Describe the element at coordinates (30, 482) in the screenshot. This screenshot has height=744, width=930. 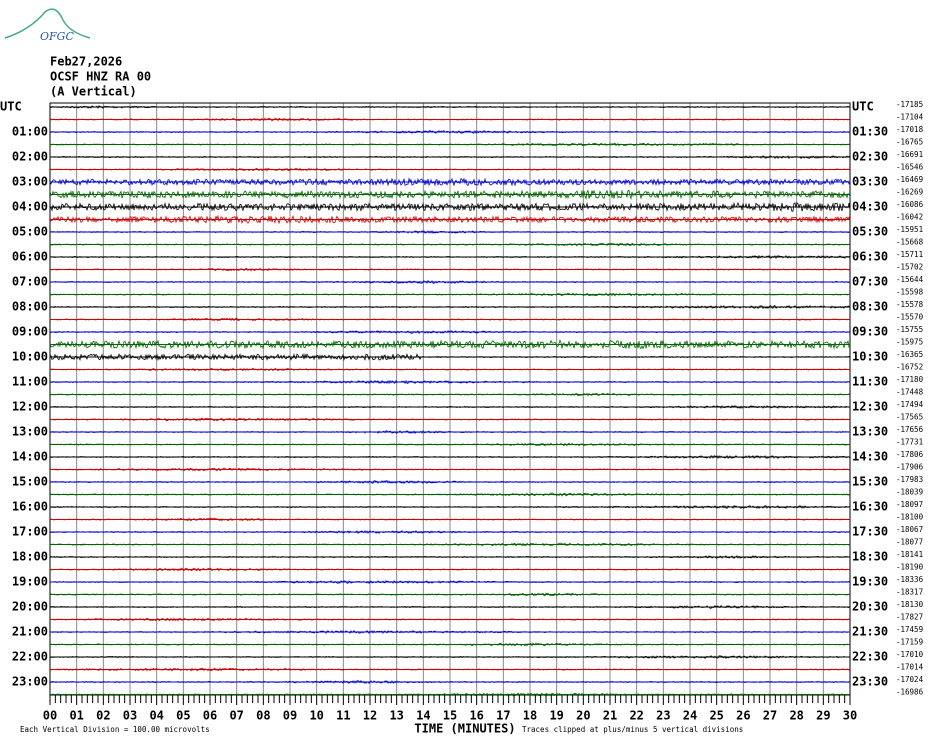
I see `hour-label-left: 15:00` at that location.